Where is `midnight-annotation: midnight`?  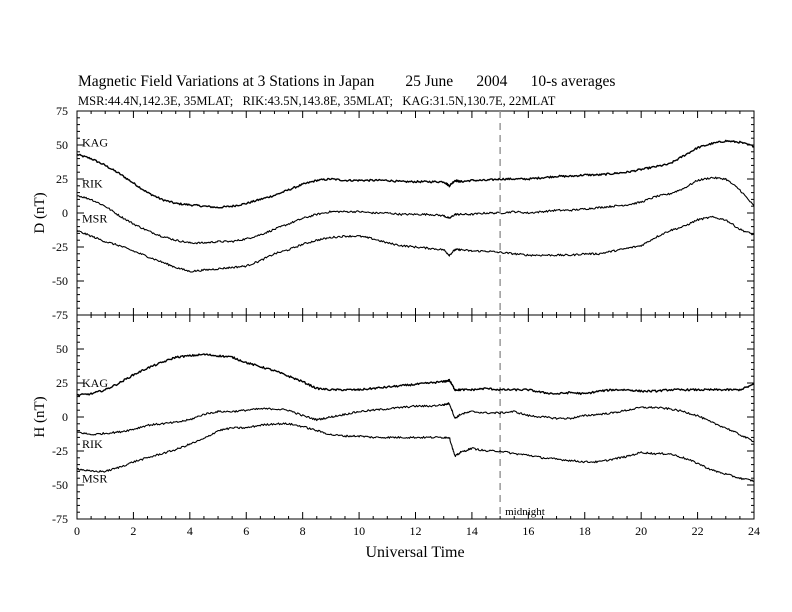
midnight-annotation: midnight is located at coordinates (525, 512).